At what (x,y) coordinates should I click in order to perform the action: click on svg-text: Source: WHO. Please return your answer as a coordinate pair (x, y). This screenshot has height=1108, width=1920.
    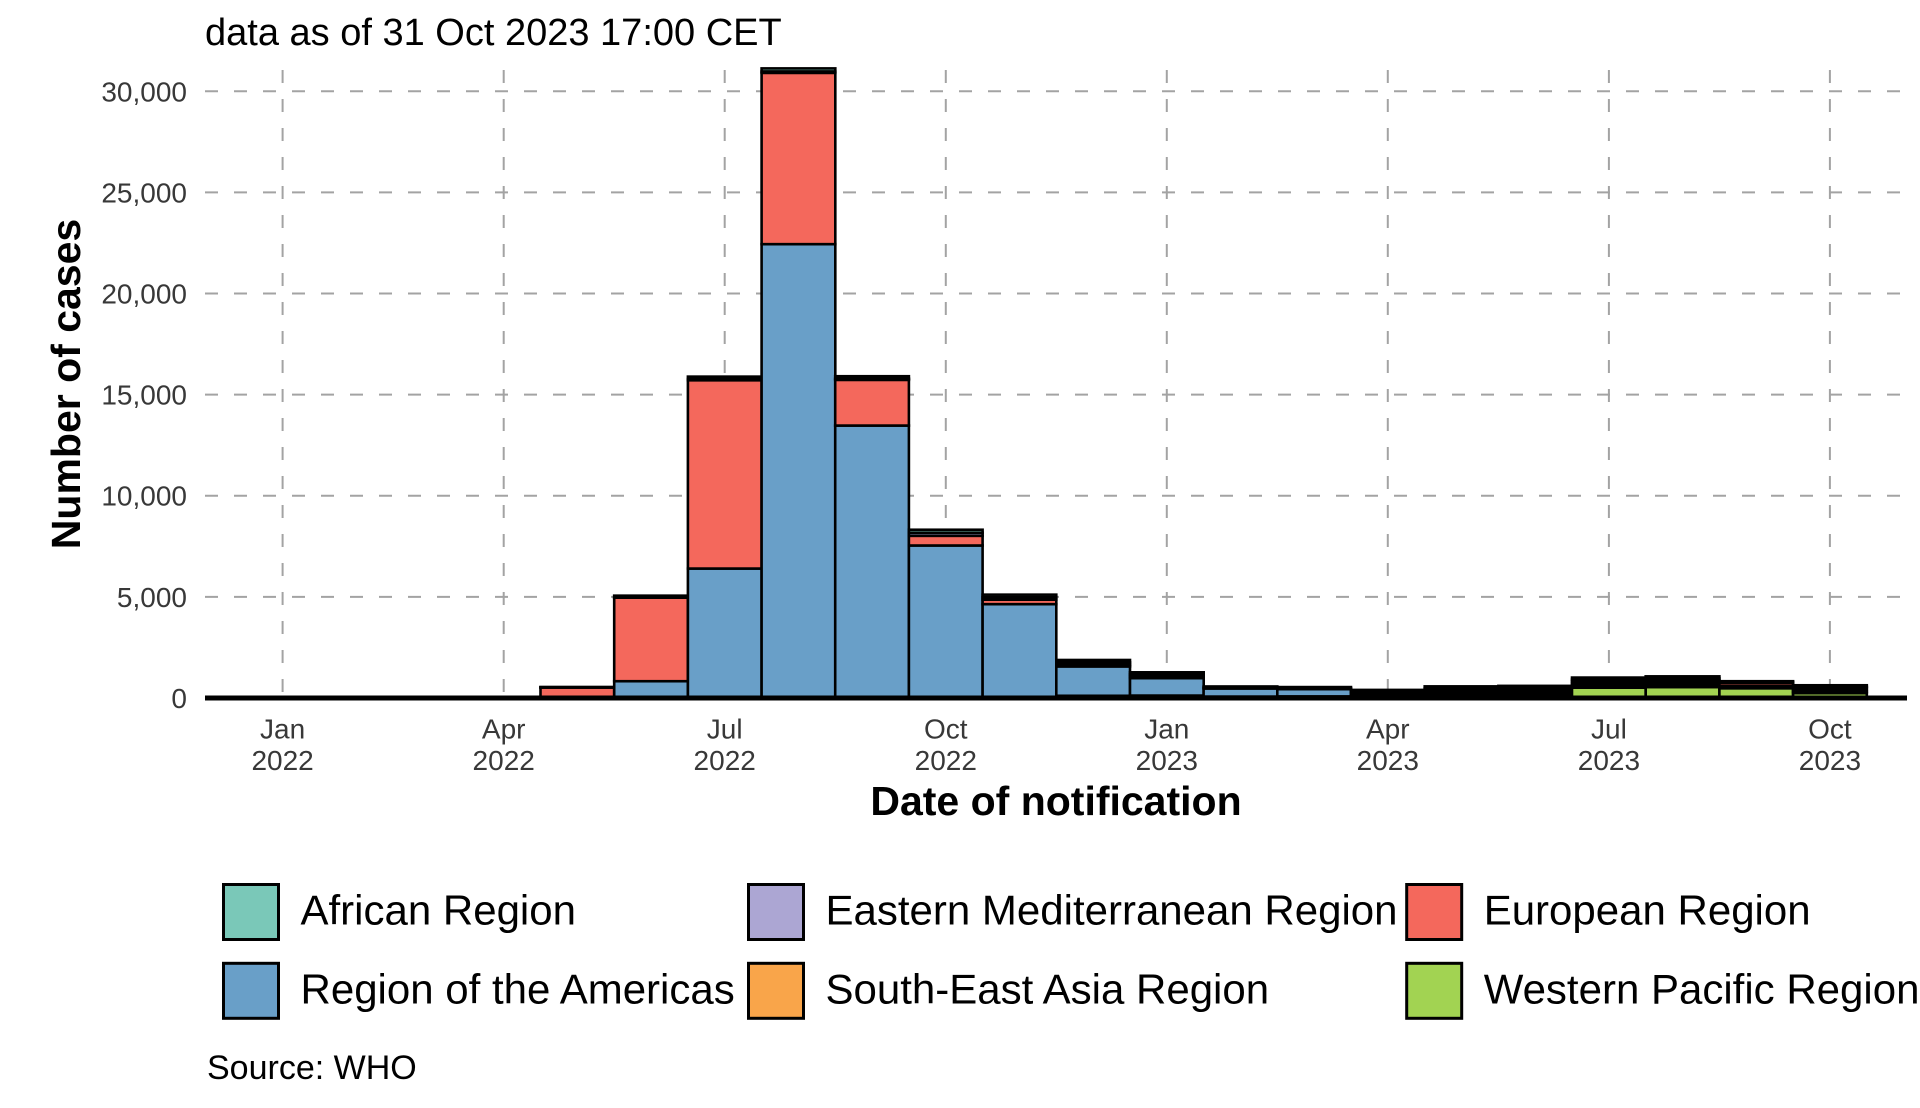
    Looking at the image, I should click on (312, 1068).